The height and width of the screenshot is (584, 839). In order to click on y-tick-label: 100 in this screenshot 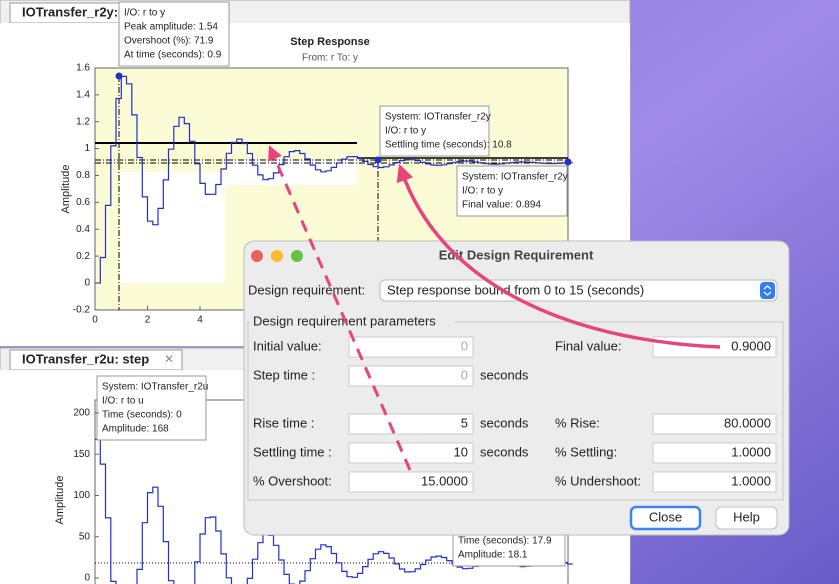, I will do `click(81, 495)`.